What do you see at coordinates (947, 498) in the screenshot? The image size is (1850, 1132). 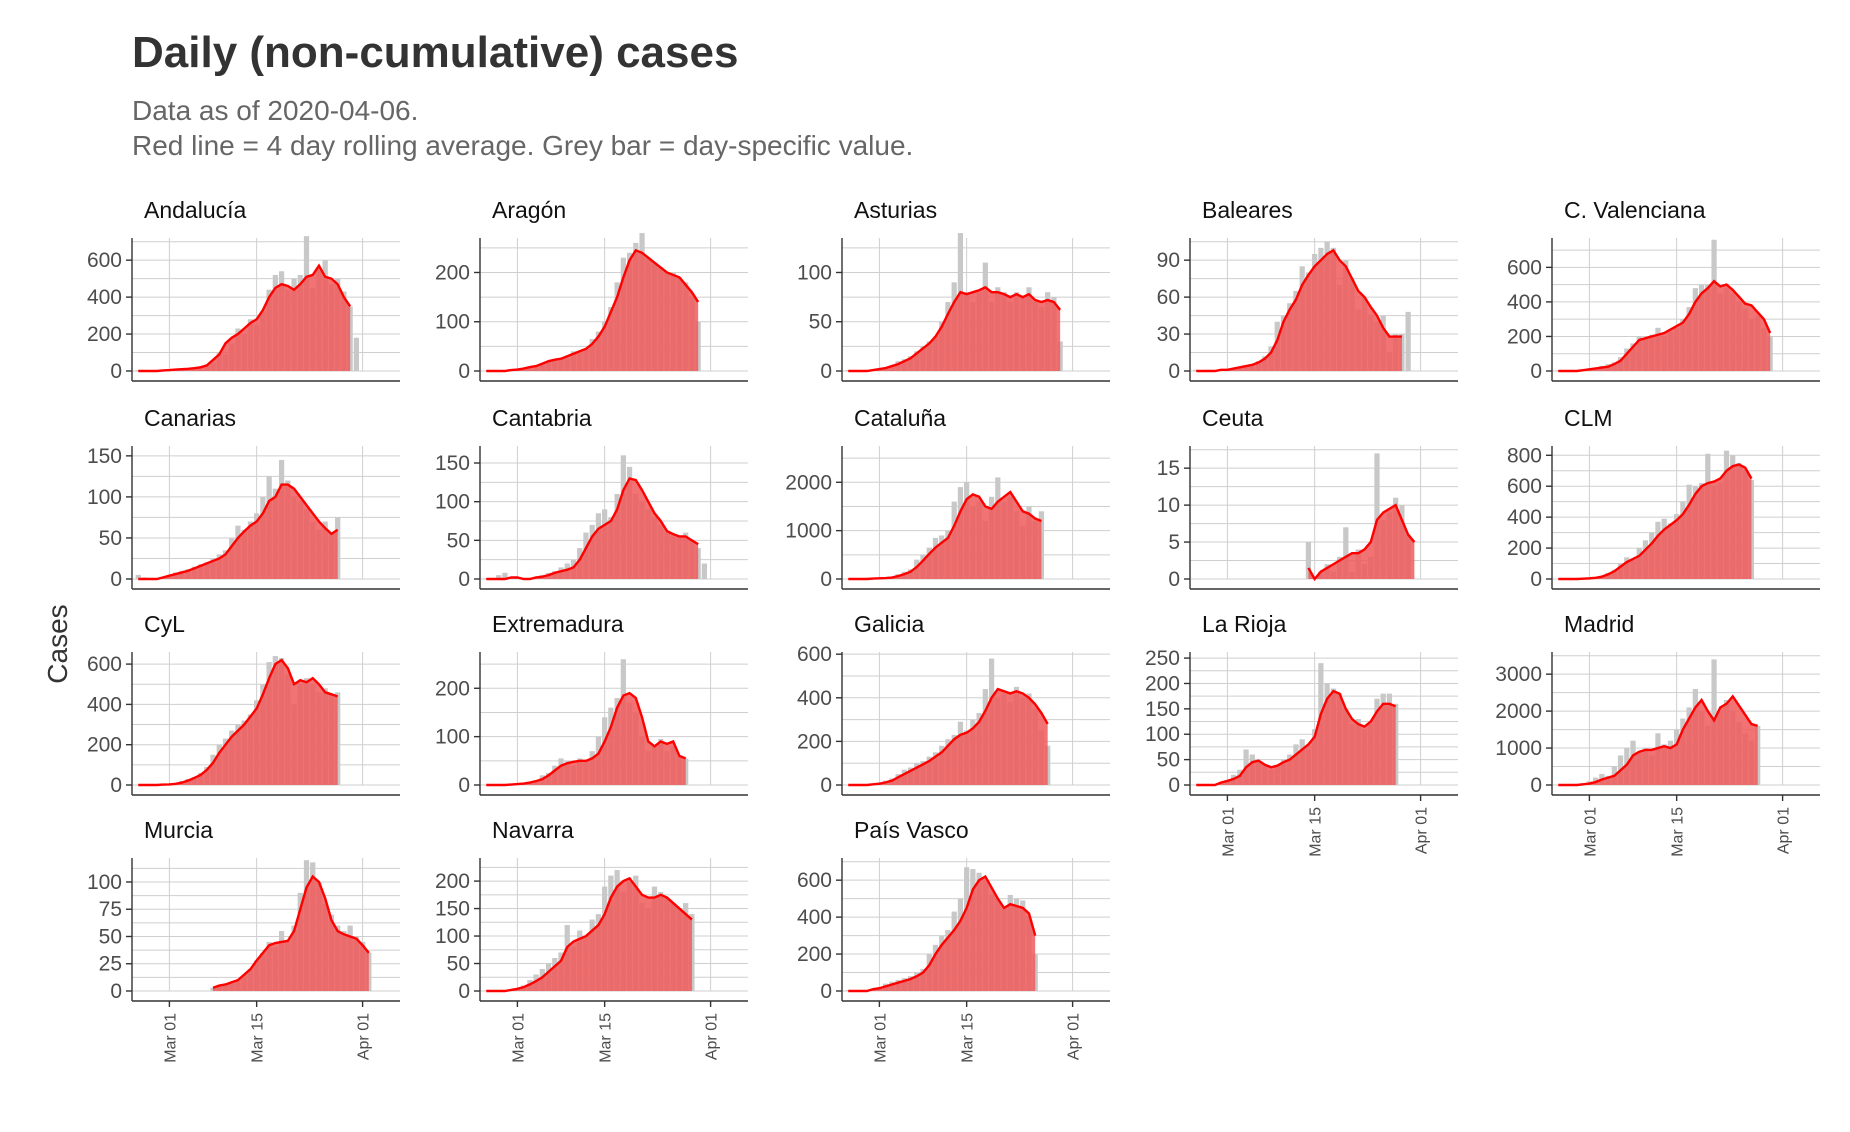 I see `facet-cataluna: Cataluña 0 1000 2000` at bounding box center [947, 498].